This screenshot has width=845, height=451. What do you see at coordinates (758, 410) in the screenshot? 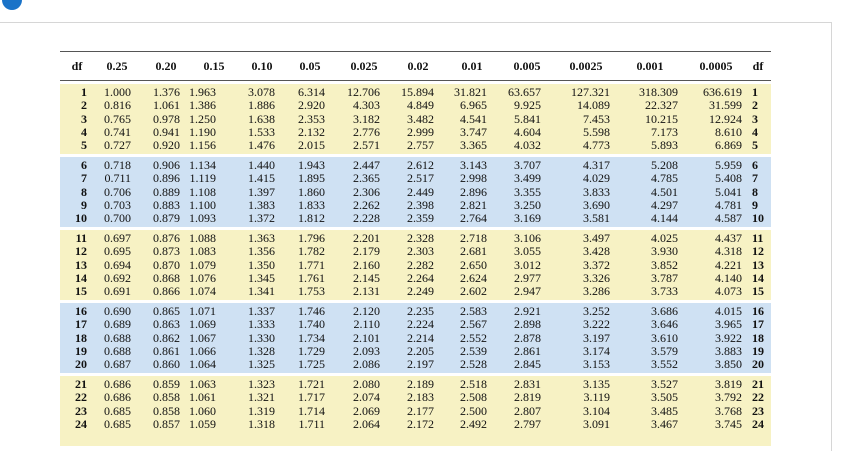
I see `df-cell: 23` at bounding box center [758, 410].